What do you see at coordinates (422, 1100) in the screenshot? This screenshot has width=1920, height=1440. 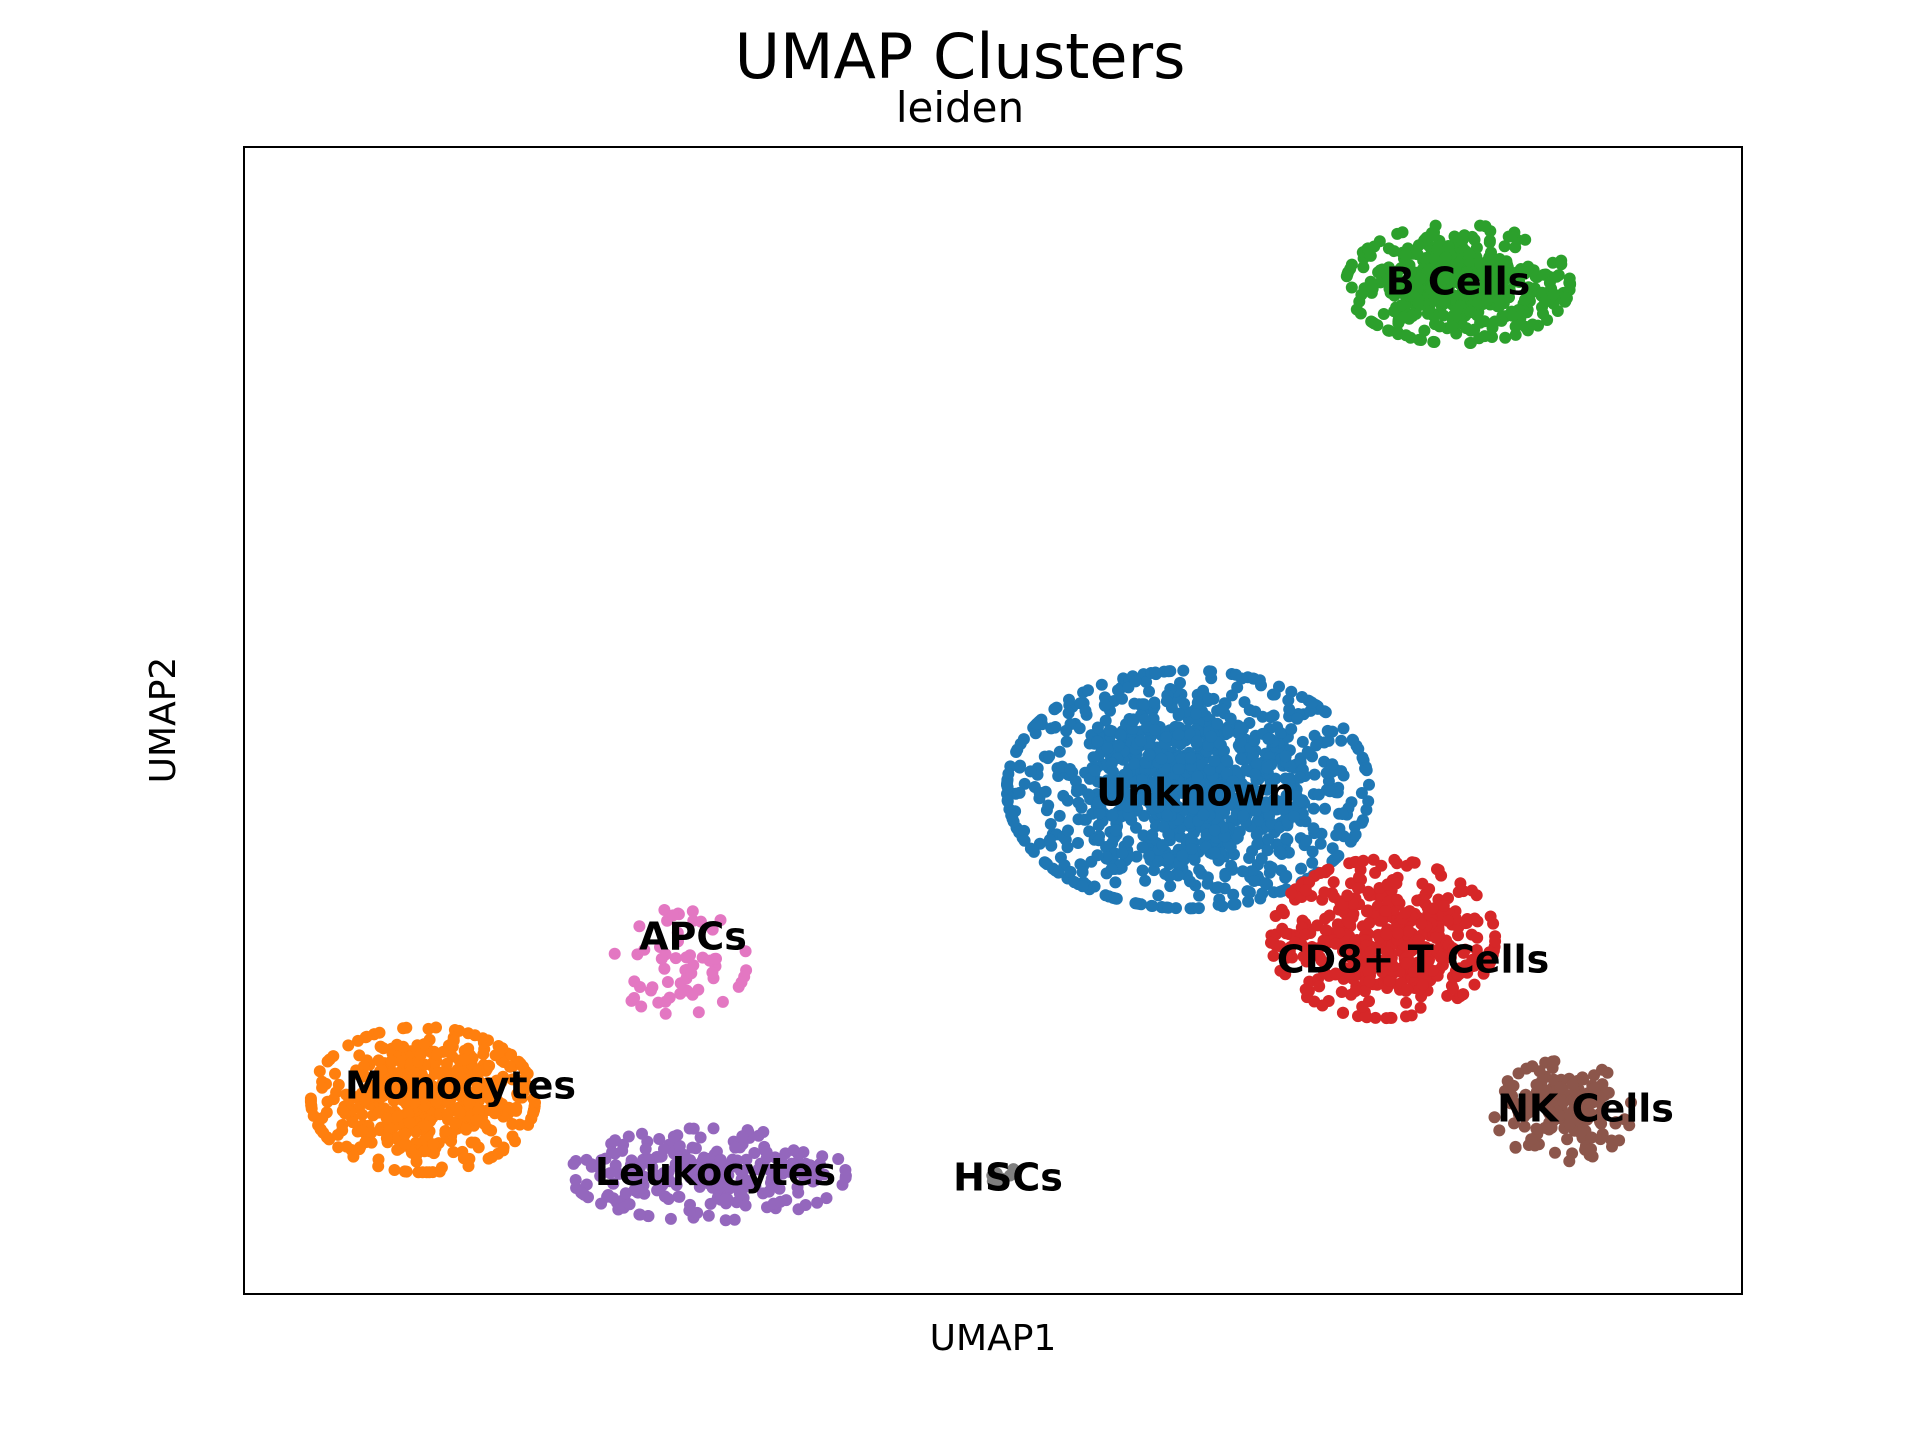 I see `cluster-monocytes` at bounding box center [422, 1100].